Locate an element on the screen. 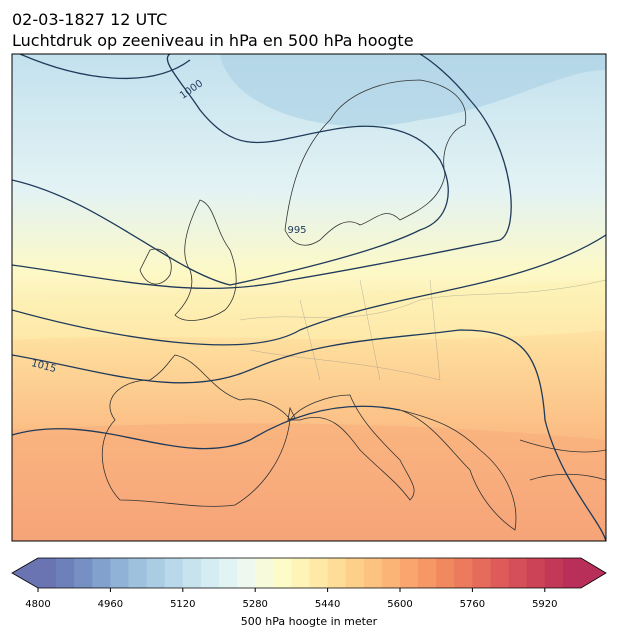  colorbar-tick-label: 5600 is located at coordinates (399, 604).